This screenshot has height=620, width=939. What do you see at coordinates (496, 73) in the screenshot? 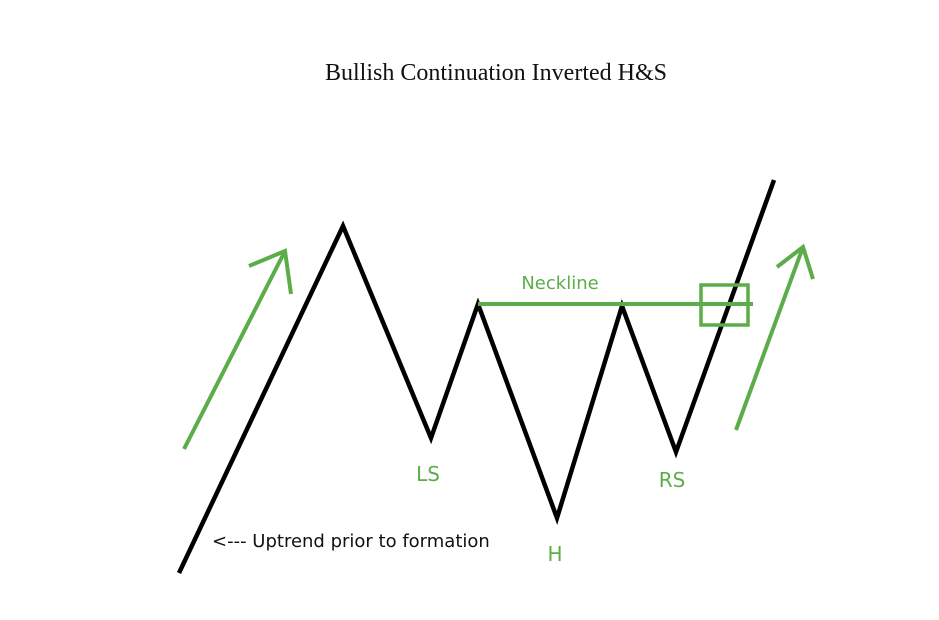
I see `diagram-title: Bullish Continuation Inverted H&S` at bounding box center [496, 73].